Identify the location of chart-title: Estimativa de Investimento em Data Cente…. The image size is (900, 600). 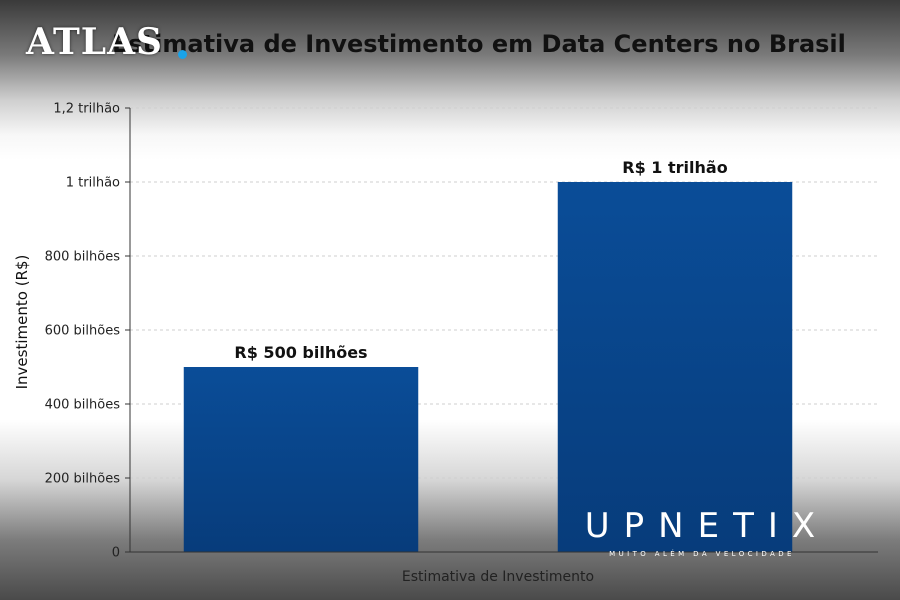
(479, 44).